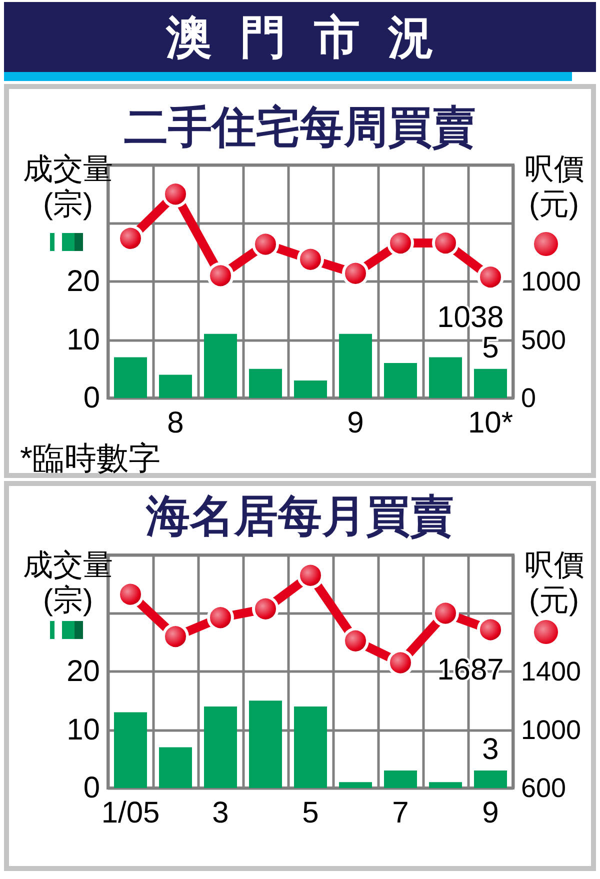 This screenshot has height=879, width=600. I want to click on x-tick-label: 1/05, so click(130, 813).